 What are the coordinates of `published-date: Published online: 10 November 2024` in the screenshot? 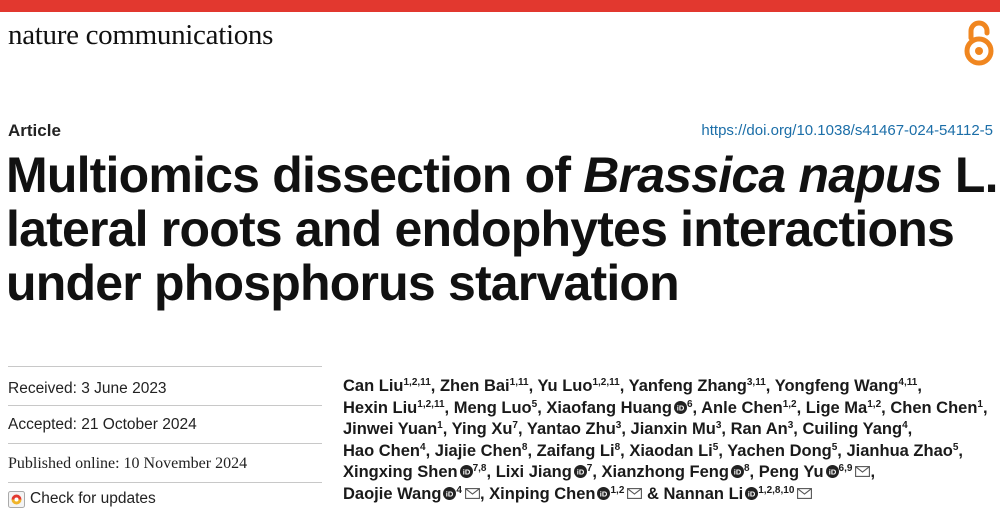 It's located at (128, 463).